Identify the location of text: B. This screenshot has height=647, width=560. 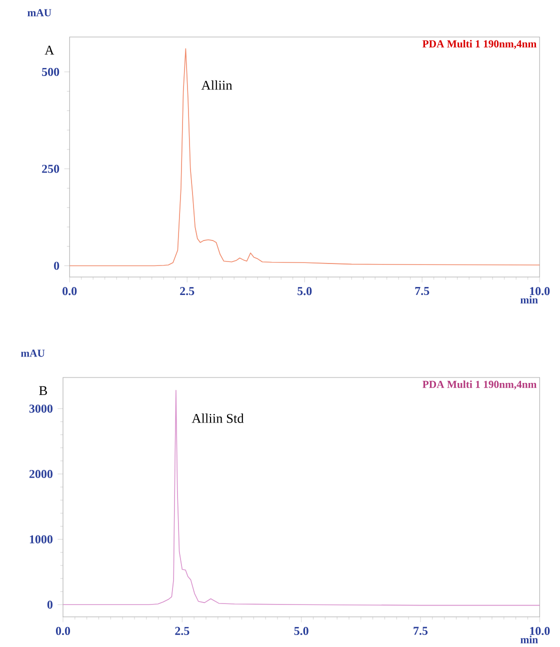
(43, 391).